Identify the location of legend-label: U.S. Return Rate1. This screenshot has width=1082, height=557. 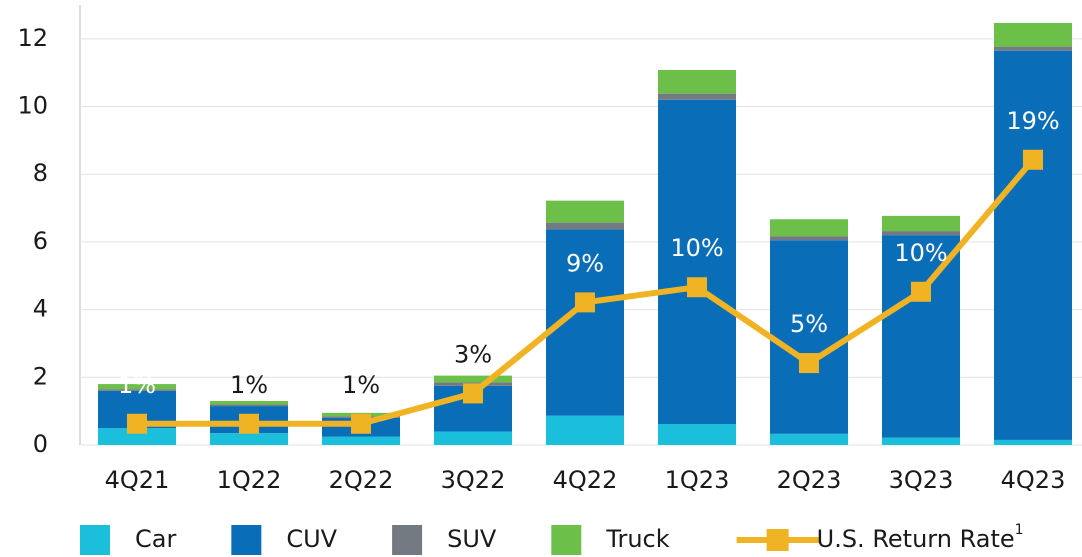
(920, 537).